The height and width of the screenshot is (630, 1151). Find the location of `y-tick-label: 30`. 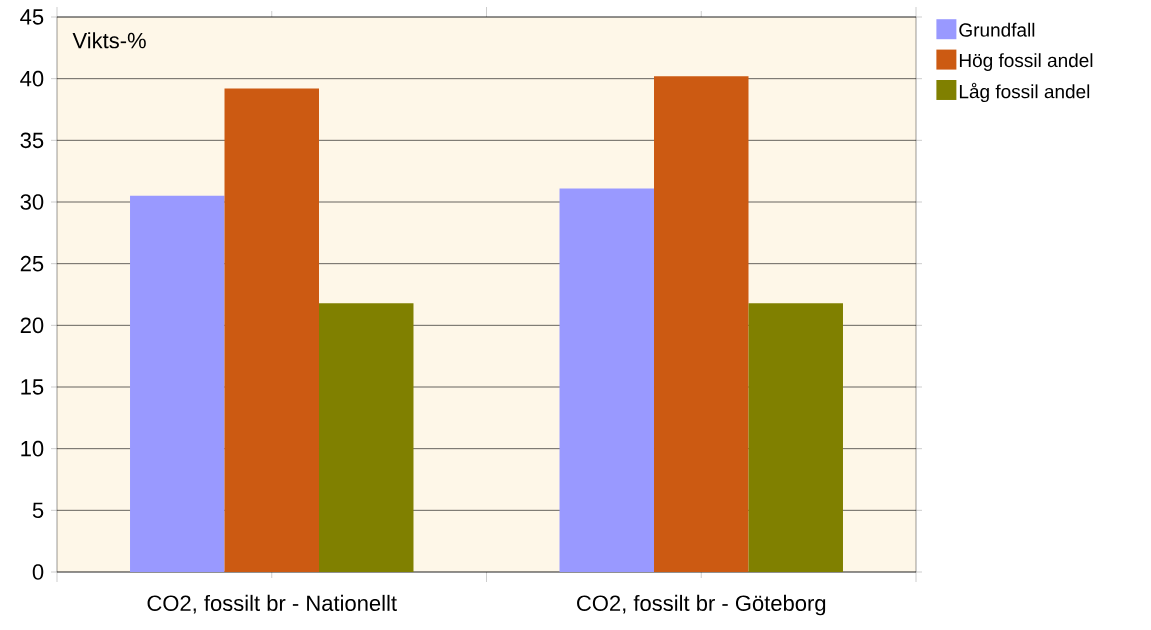

y-tick-label: 30 is located at coordinates (32, 202).